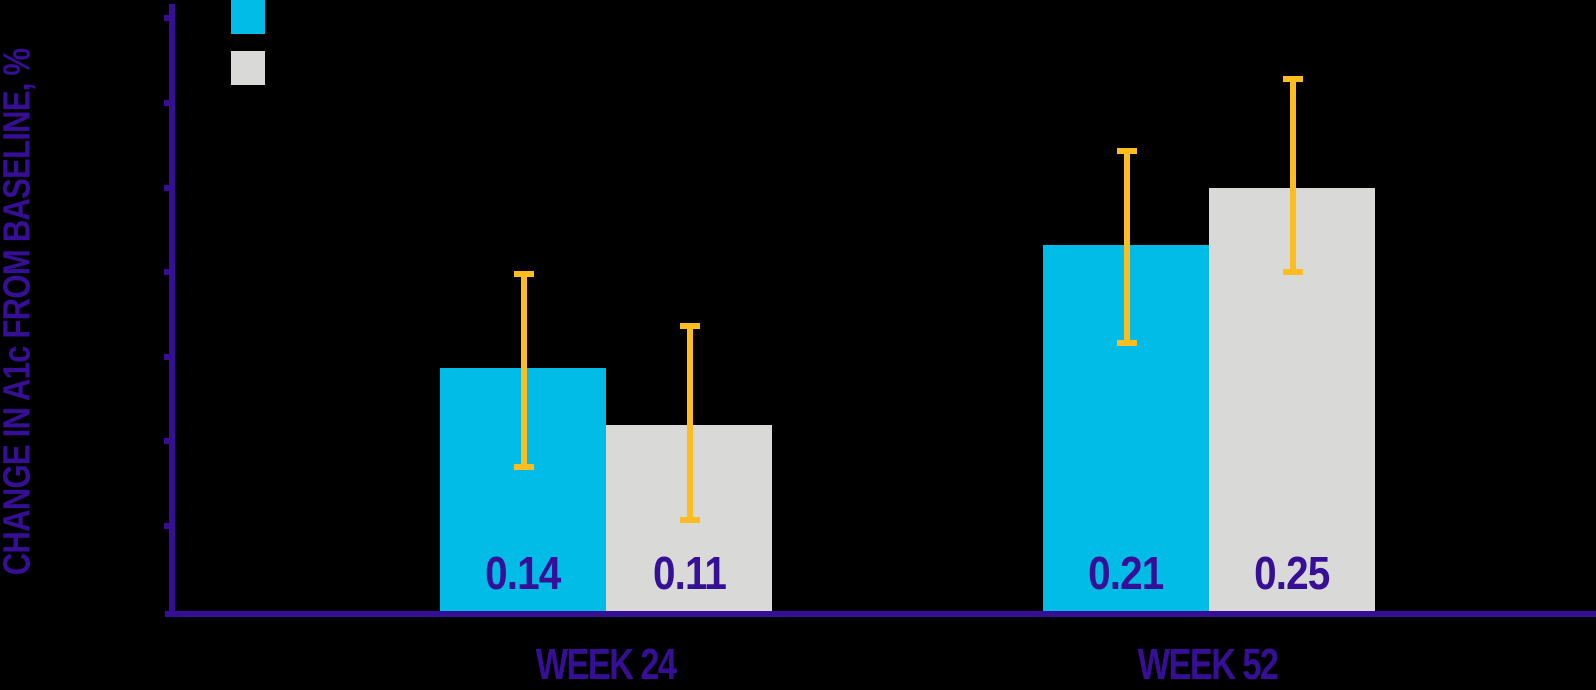 This screenshot has width=1596, height=690. What do you see at coordinates (689, 573) in the screenshot?
I see `bar-value-label: 0.11` at bounding box center [689, 573].